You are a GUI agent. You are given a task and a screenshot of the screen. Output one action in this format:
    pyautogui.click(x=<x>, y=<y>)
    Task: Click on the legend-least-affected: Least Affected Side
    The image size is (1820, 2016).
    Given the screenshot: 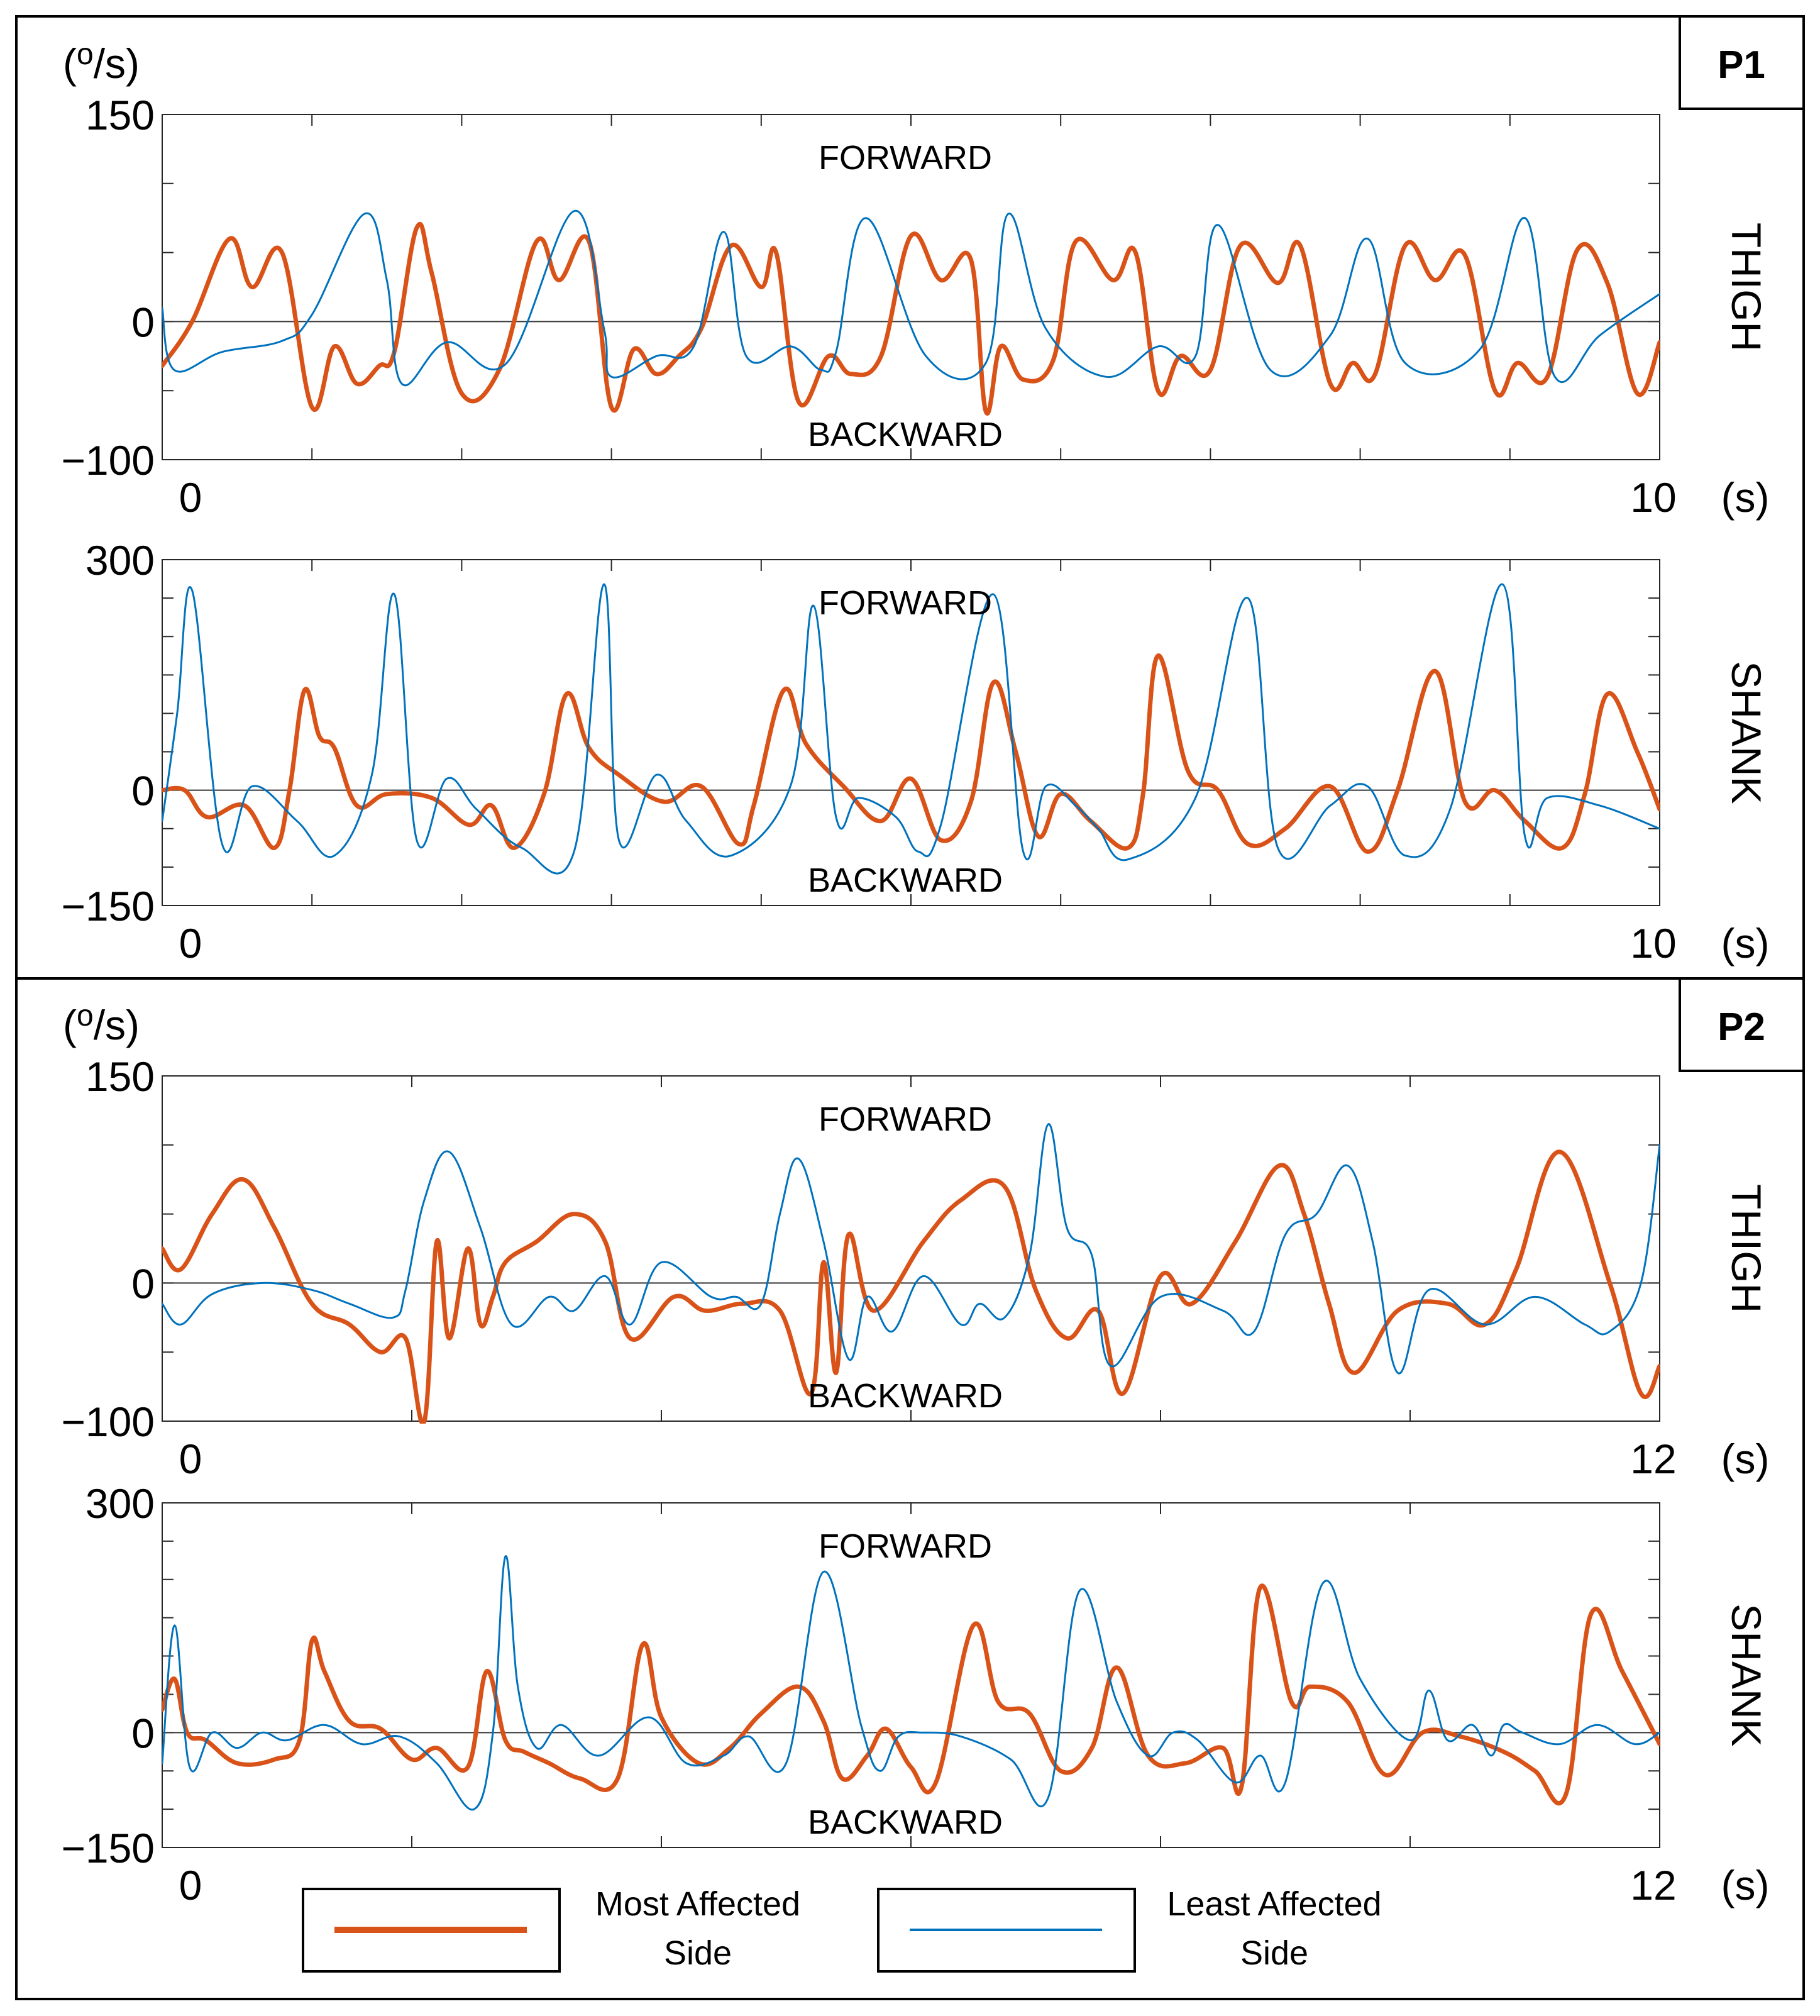 What is the action you would take?
    pyautogui.click(x=1129, y=1929)
    